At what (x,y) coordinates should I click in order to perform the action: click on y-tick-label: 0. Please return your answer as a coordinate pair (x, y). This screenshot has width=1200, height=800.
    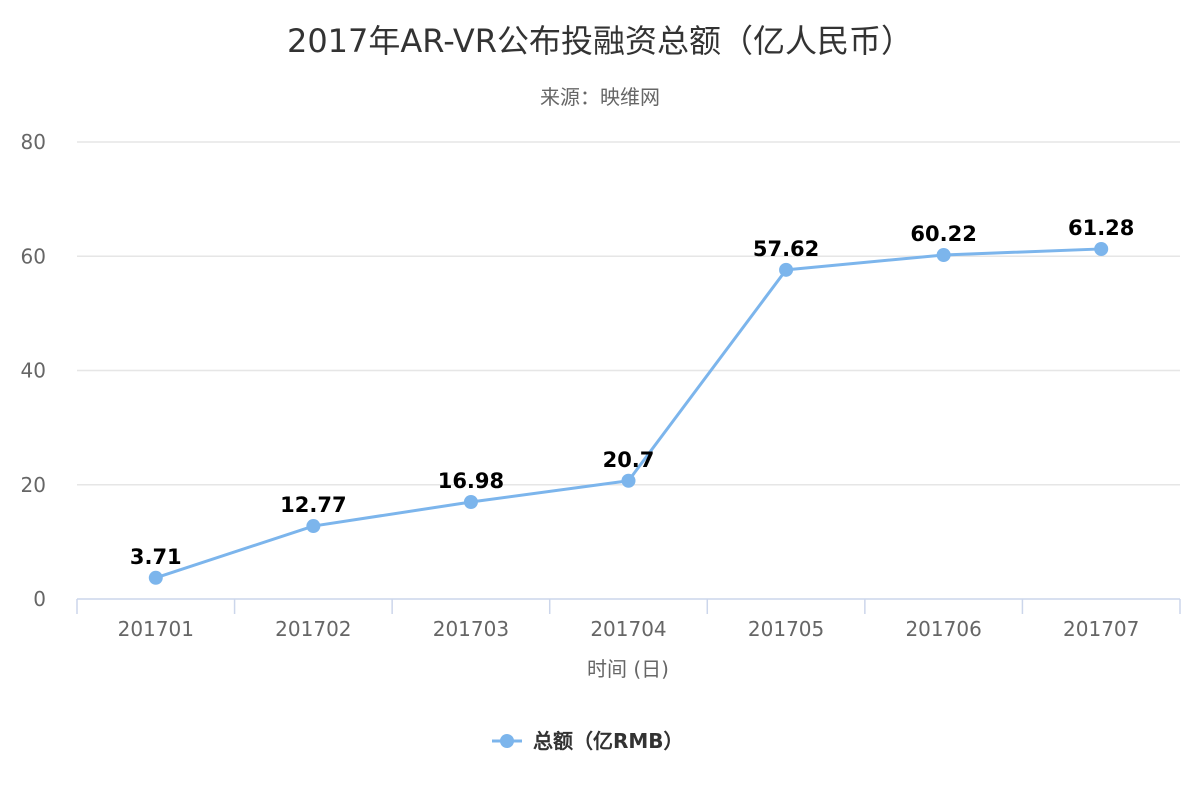
    Looking at the image, I should click on (39, 599).